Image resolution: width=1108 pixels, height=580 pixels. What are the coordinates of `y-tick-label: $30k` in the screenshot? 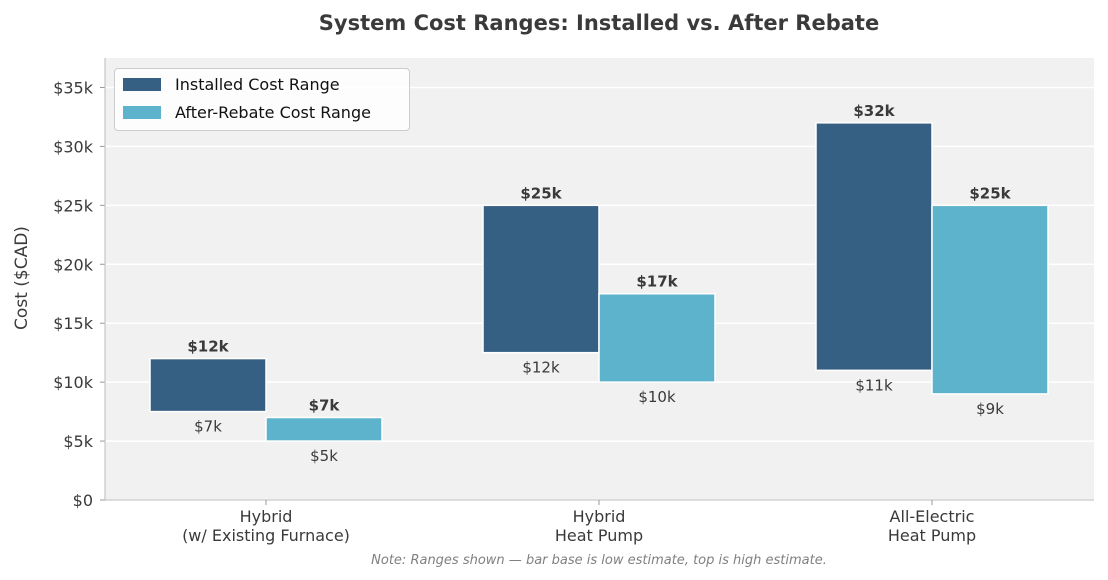 It's located at (73, 146).